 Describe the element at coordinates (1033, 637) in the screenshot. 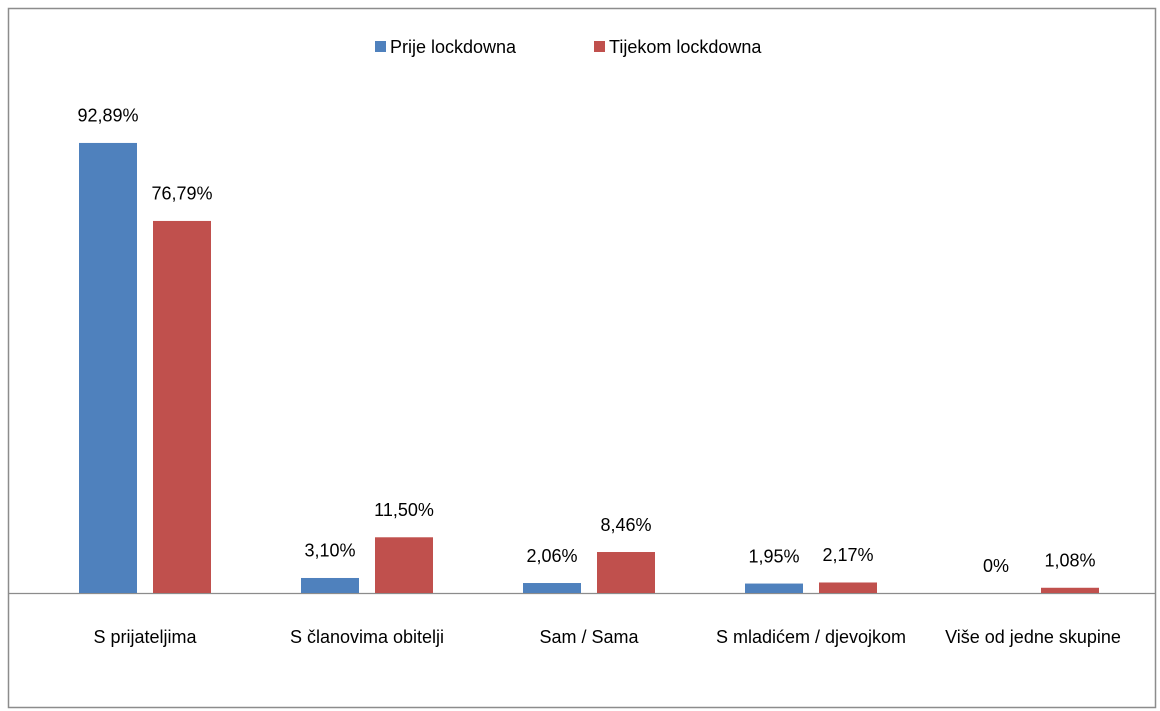

I see `x-tick-label: Više od jedne skupine` at that location.